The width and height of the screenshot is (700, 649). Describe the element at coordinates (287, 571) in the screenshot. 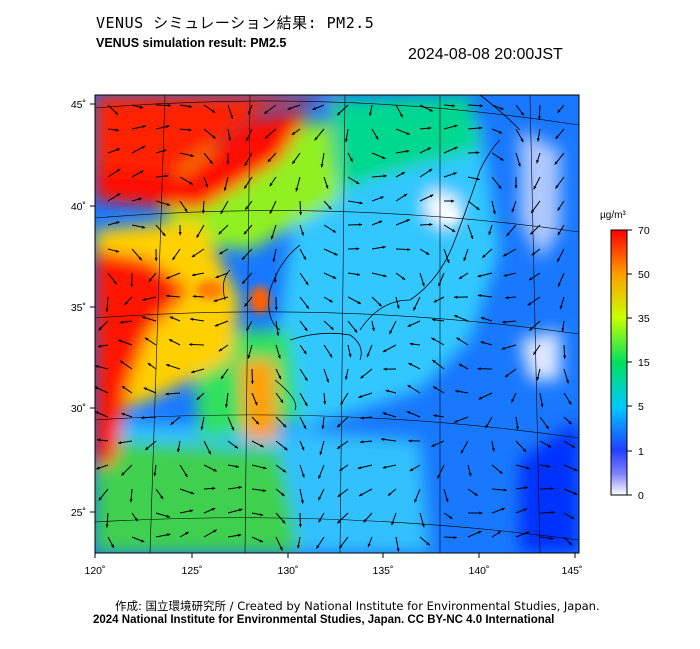

I see `lon-label-130: 130˚` at that location.